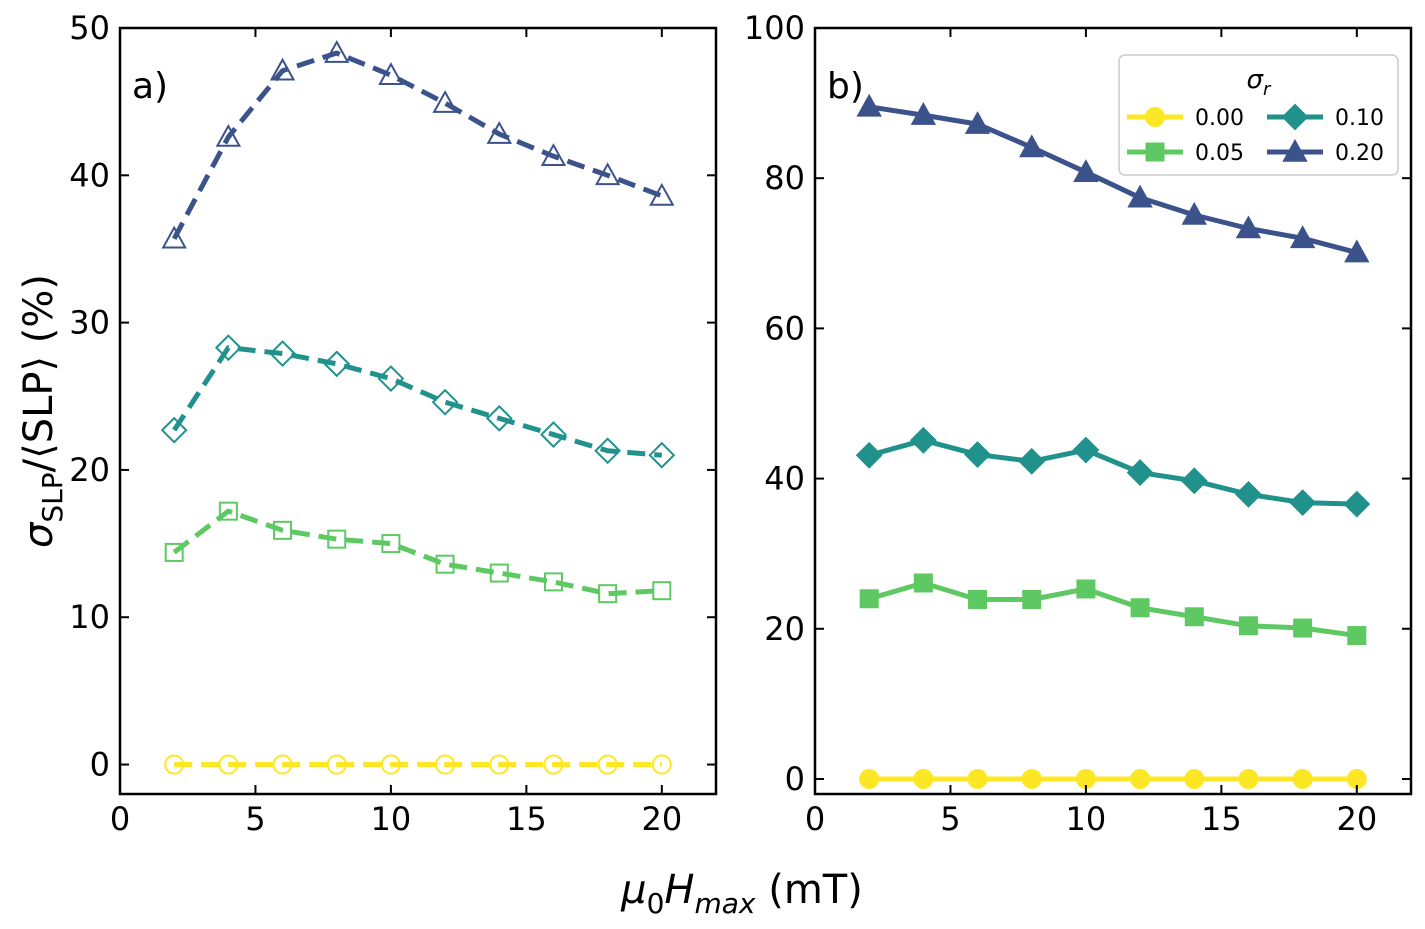 The width and height of the screenshot is (1425, 929). I want to click on data-point-0.05-18, so click(608, 594).